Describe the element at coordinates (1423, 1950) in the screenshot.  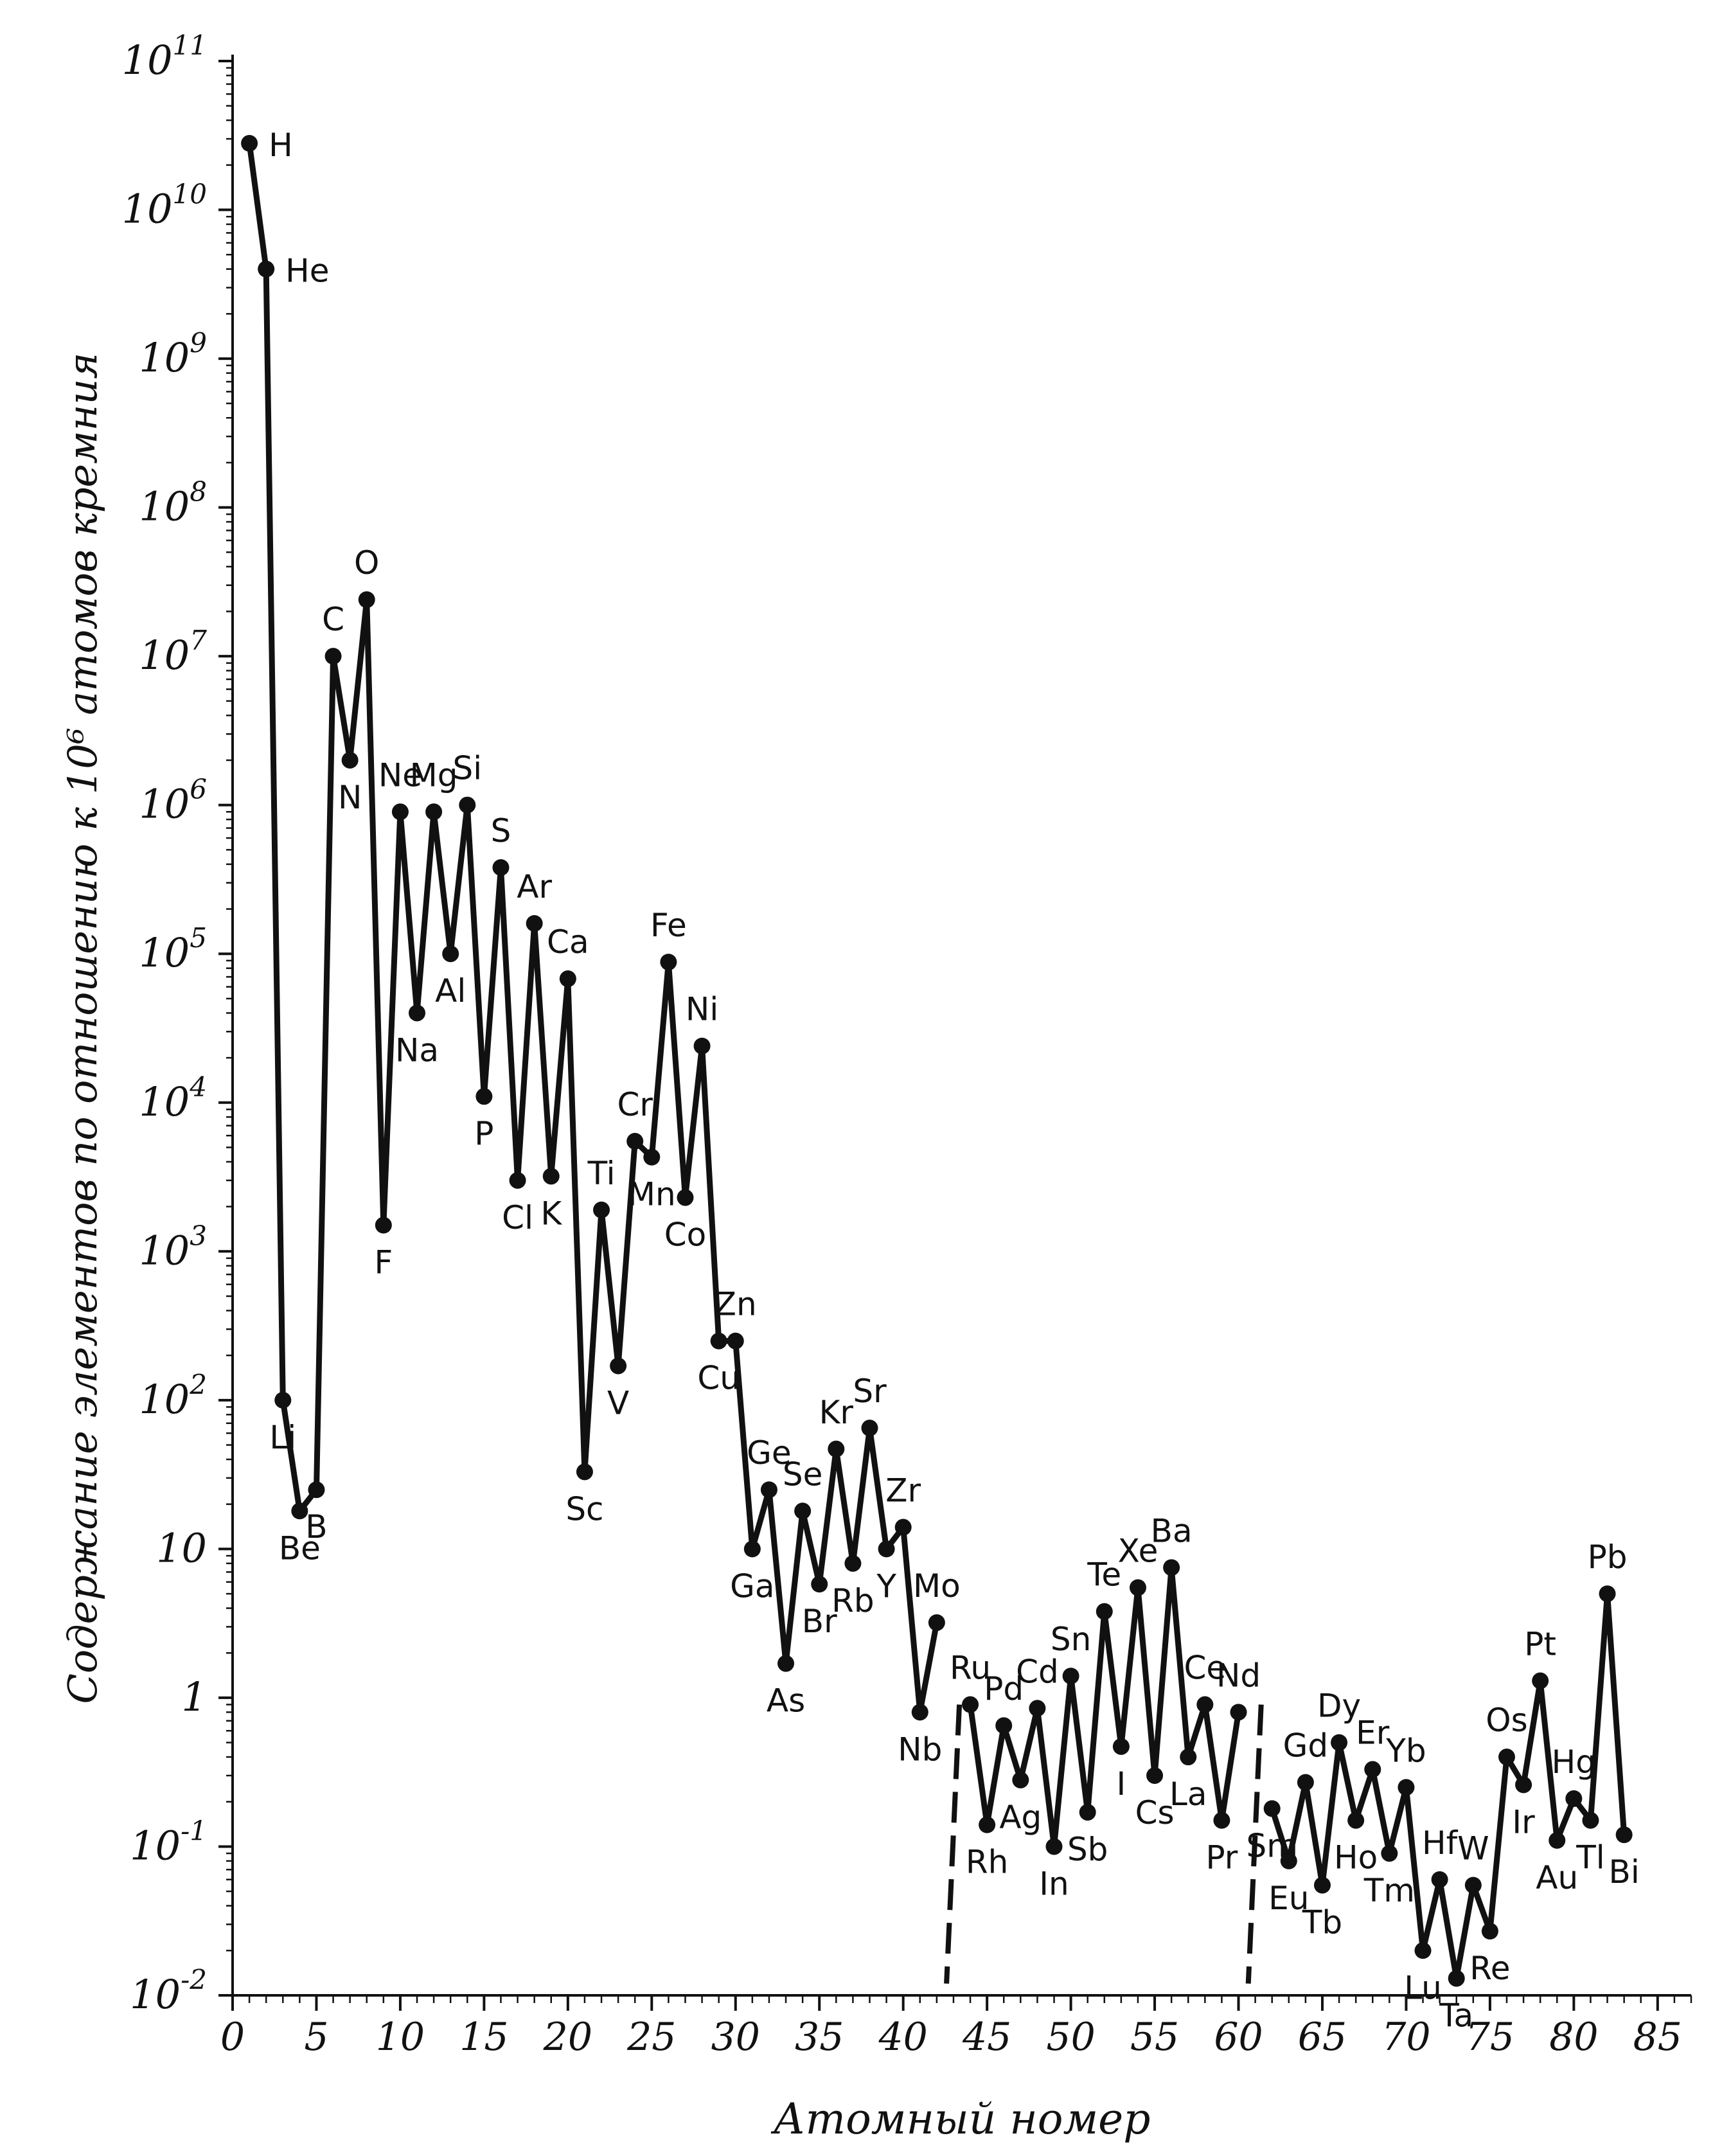
I see `data-point-lu` at that location.